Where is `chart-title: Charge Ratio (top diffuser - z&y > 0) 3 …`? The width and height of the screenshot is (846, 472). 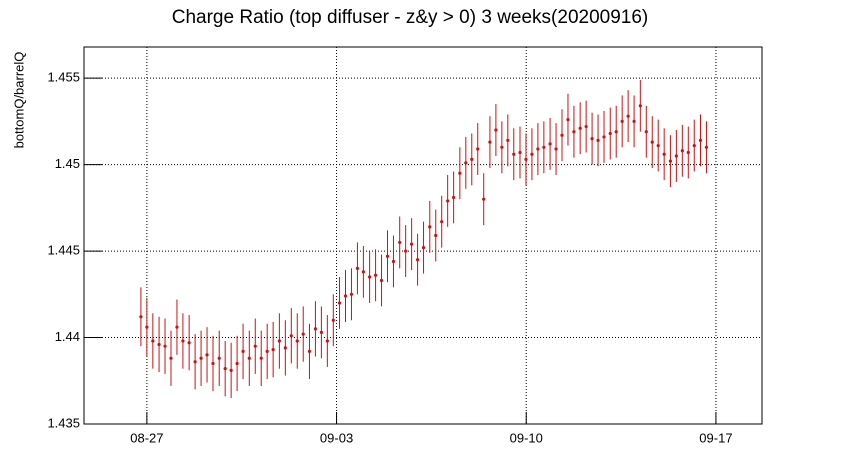 chart-title: Charge Ratio (top diffuser - z&y > 0) 3 … is located at coordinates (410, 17).